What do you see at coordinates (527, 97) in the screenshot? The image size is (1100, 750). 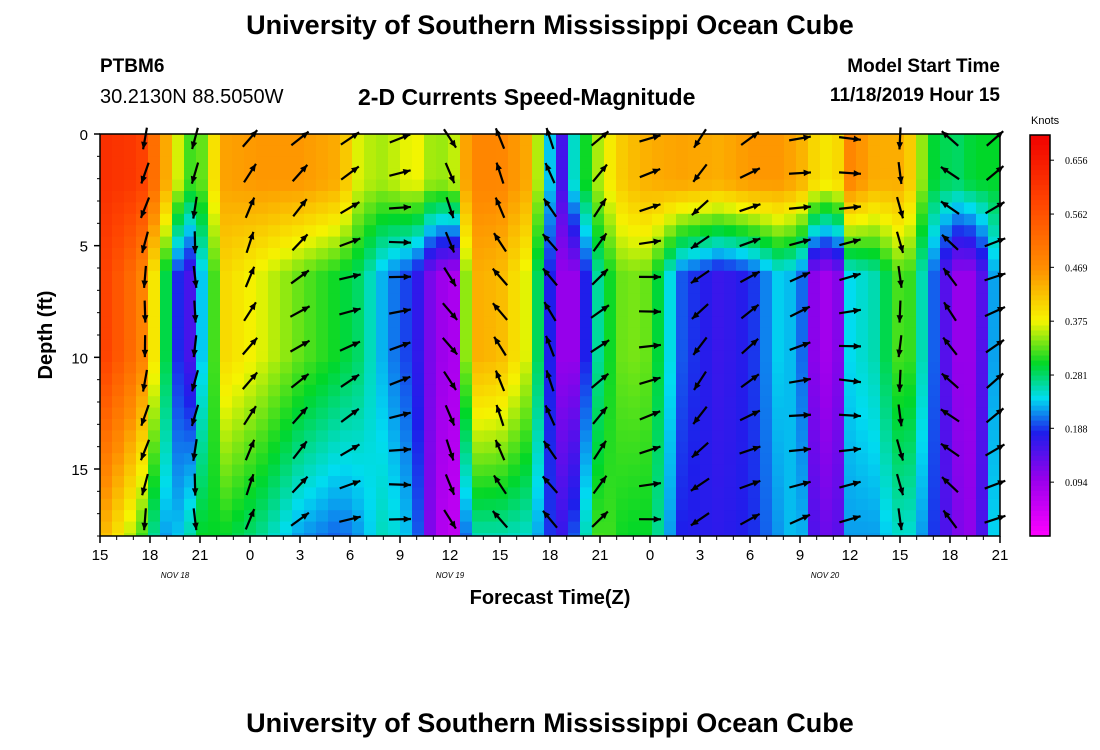 I see `plot-title: 2-D Currents Speed-Magnitude` at bounding box center [527, 97].